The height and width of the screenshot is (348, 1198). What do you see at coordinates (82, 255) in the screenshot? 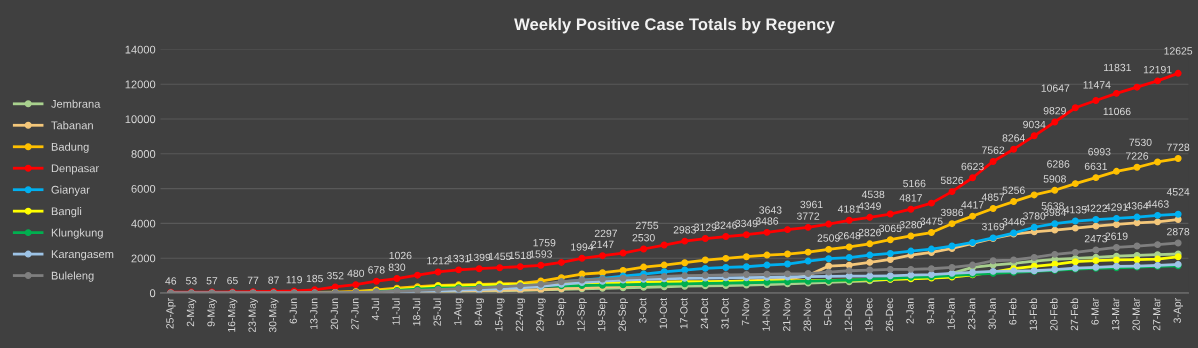
I see `legend-label: Karangasem` at bounding box center [82, 255].